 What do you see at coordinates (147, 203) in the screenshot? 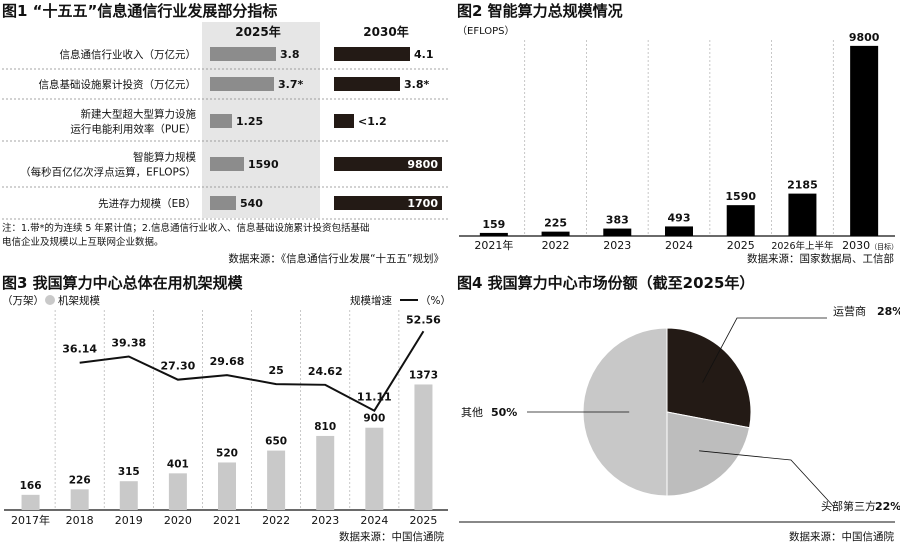
I see `fig1-row-label: 先进存力规模（EB）` at bounding box center [147, 203].